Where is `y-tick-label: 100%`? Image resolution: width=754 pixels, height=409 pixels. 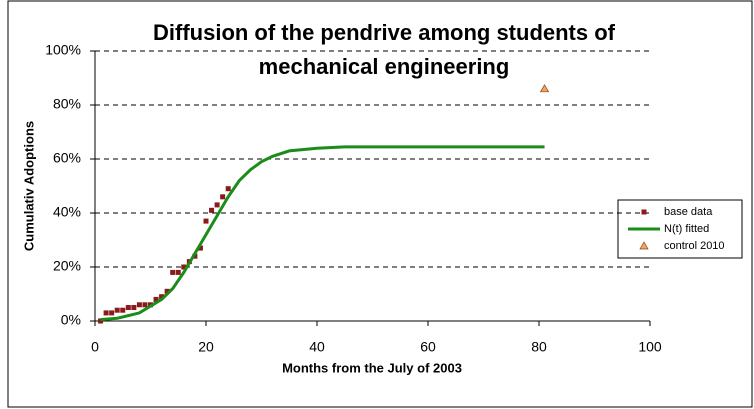 y-tick-label: 100% is located at coordinates (63, 50).